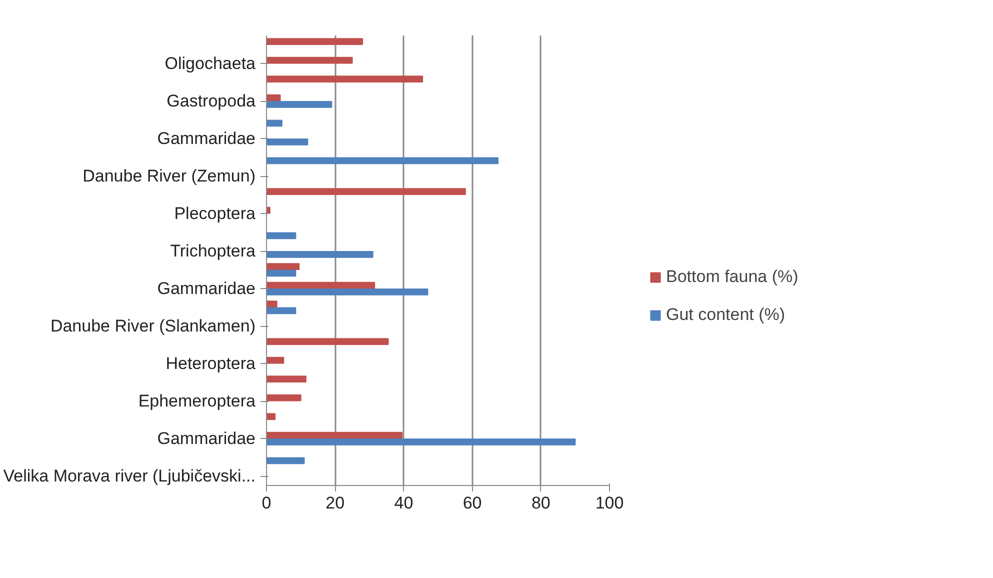 This screenshot has height=578, width=993. Describe the element at coordinates (726, 315) in the screenshot. I see `legend-label: Gut content (%)` at that location.